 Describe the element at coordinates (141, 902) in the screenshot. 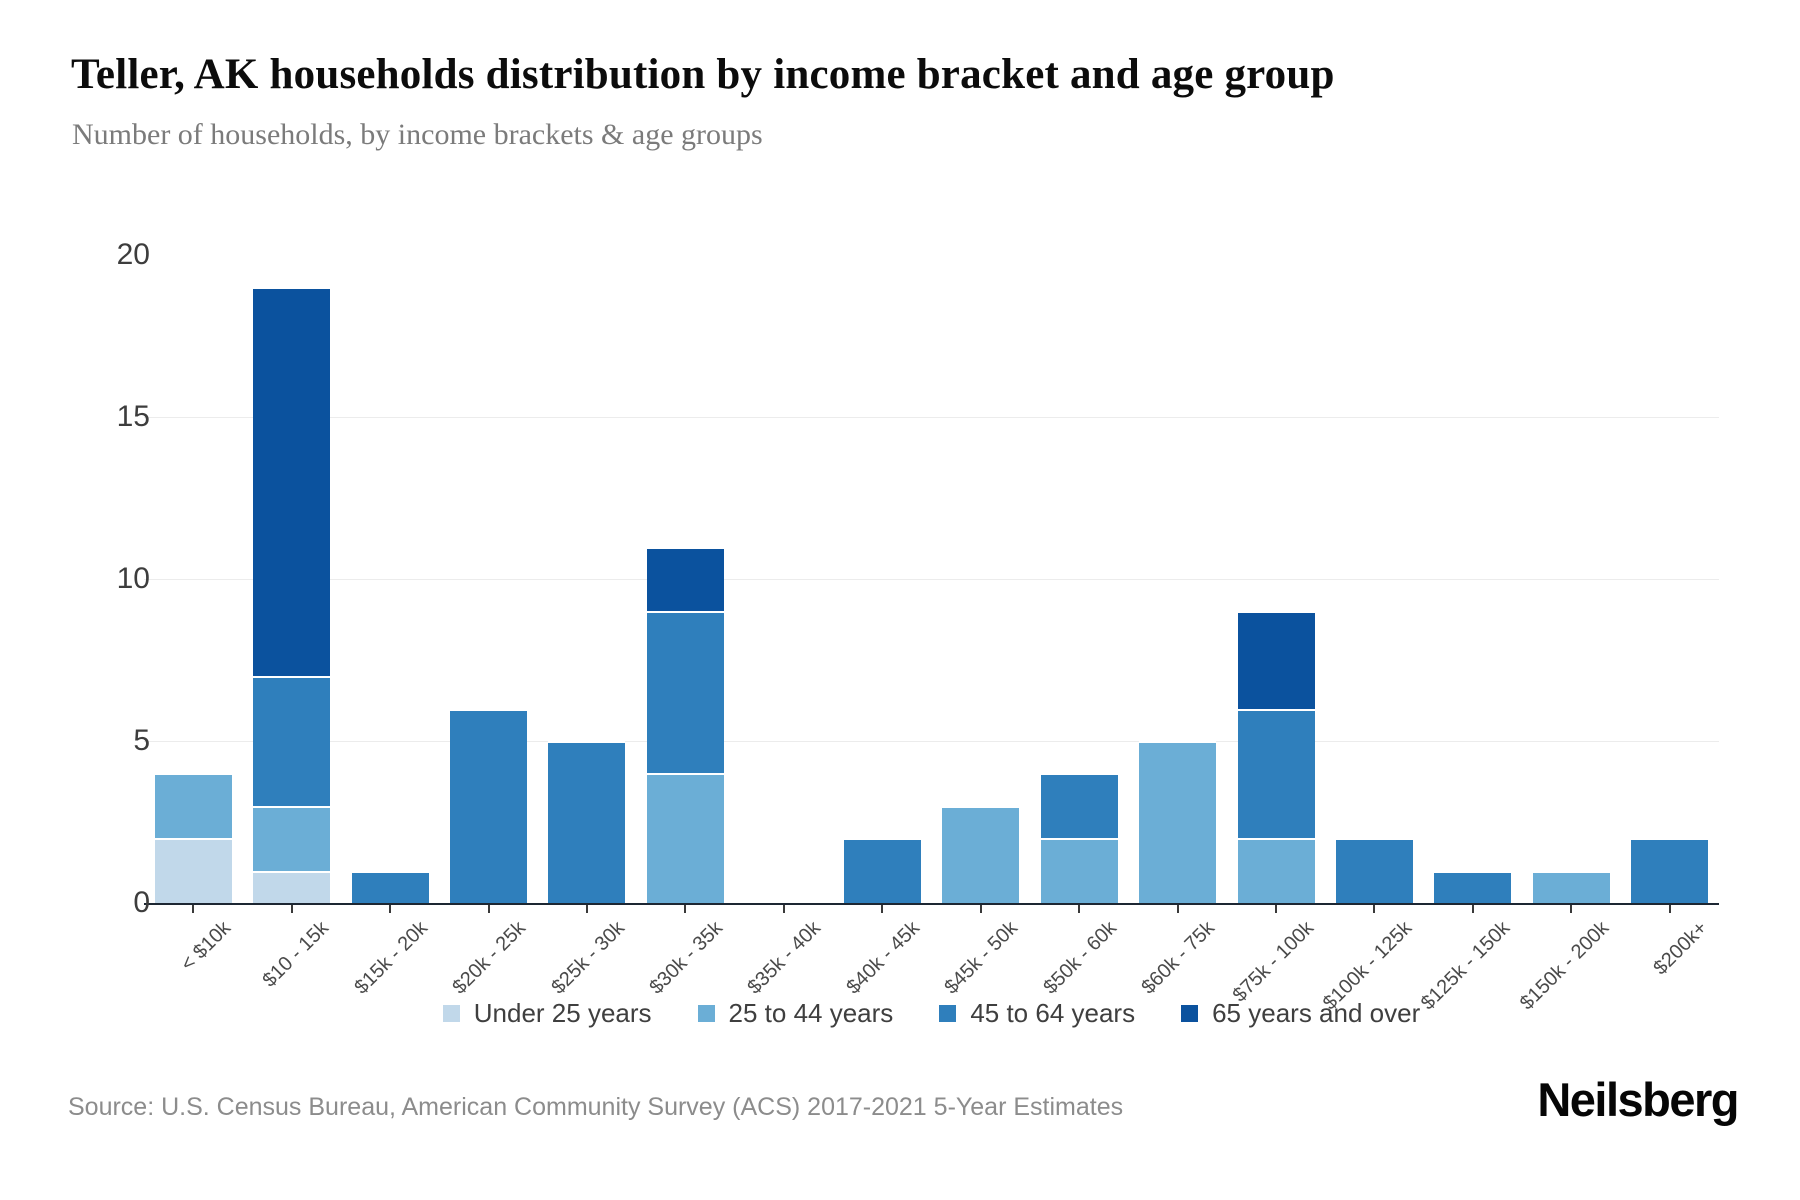

I see `y-axis-label: 0` at that location.